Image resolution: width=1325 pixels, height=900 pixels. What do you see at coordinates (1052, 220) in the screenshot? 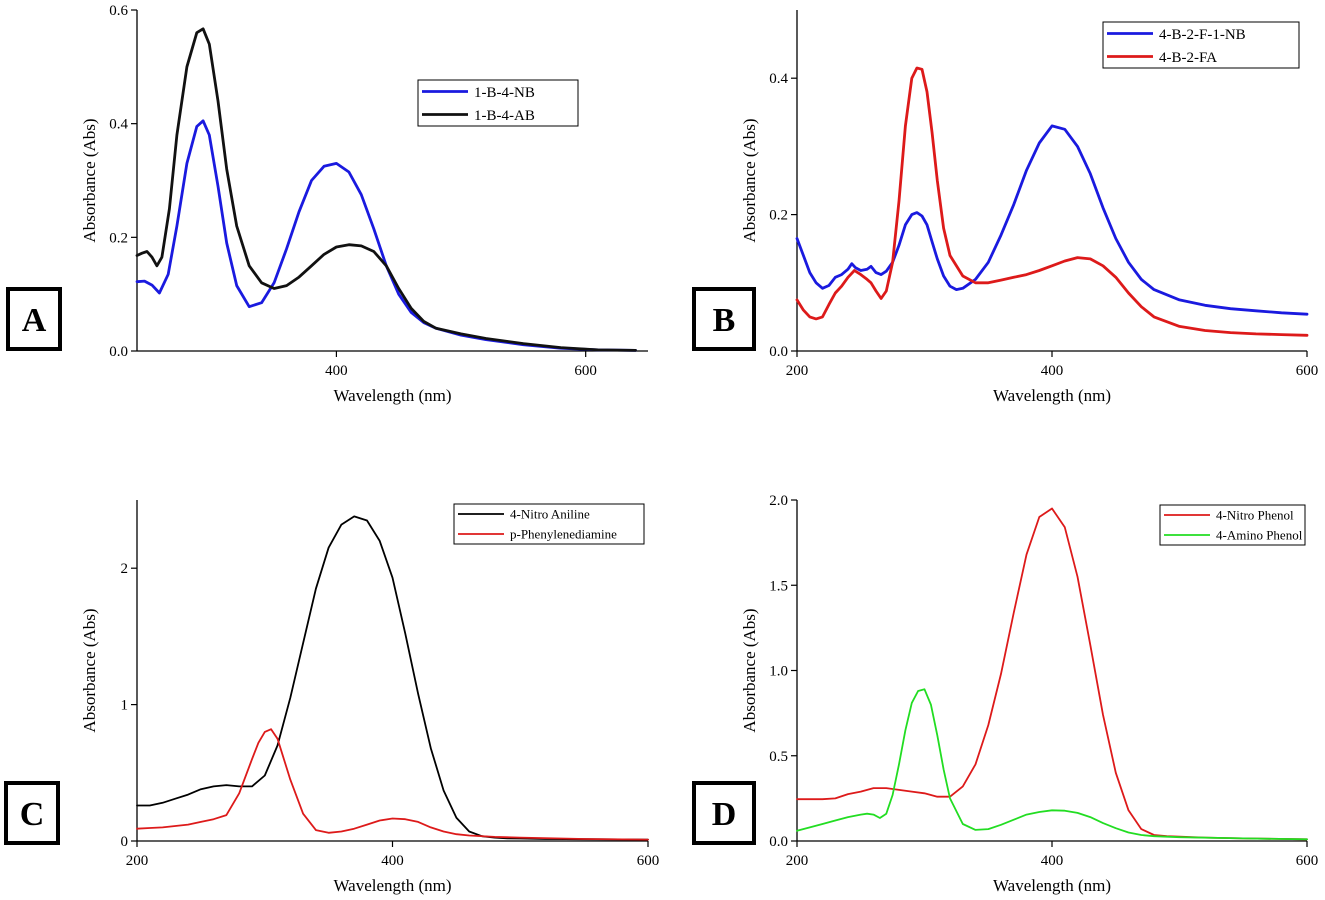
I see `series-line-4-b-2-f-1-nb` at bounding box center [1052, 220].